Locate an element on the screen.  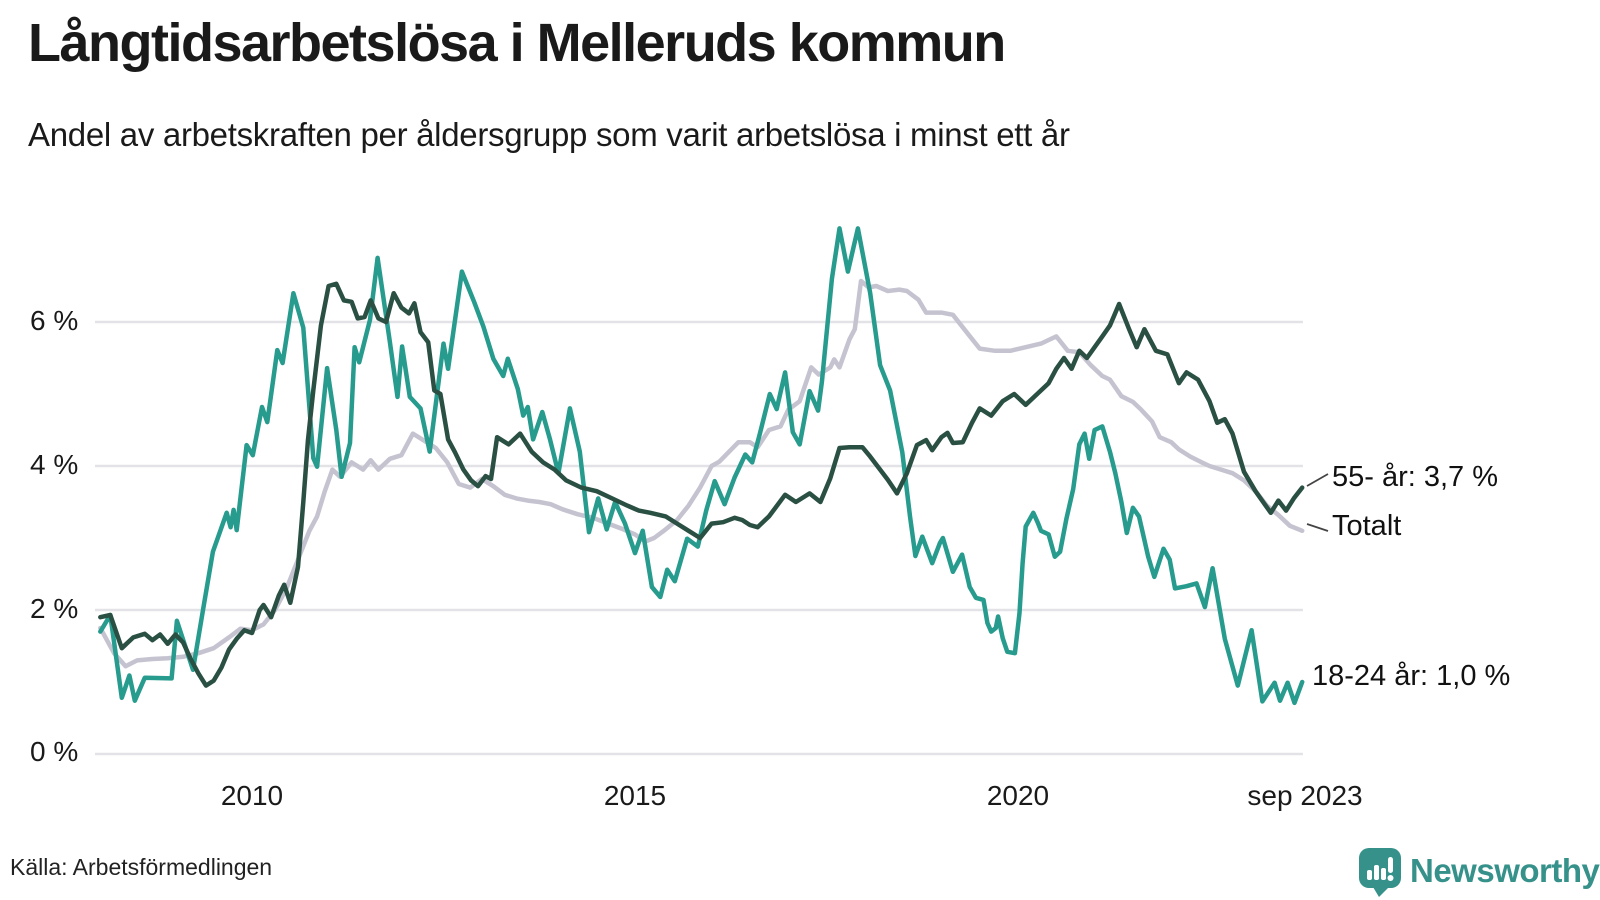
source-credit: Källa: Arbetsförmedlingen is located at coordinates (141, 867).